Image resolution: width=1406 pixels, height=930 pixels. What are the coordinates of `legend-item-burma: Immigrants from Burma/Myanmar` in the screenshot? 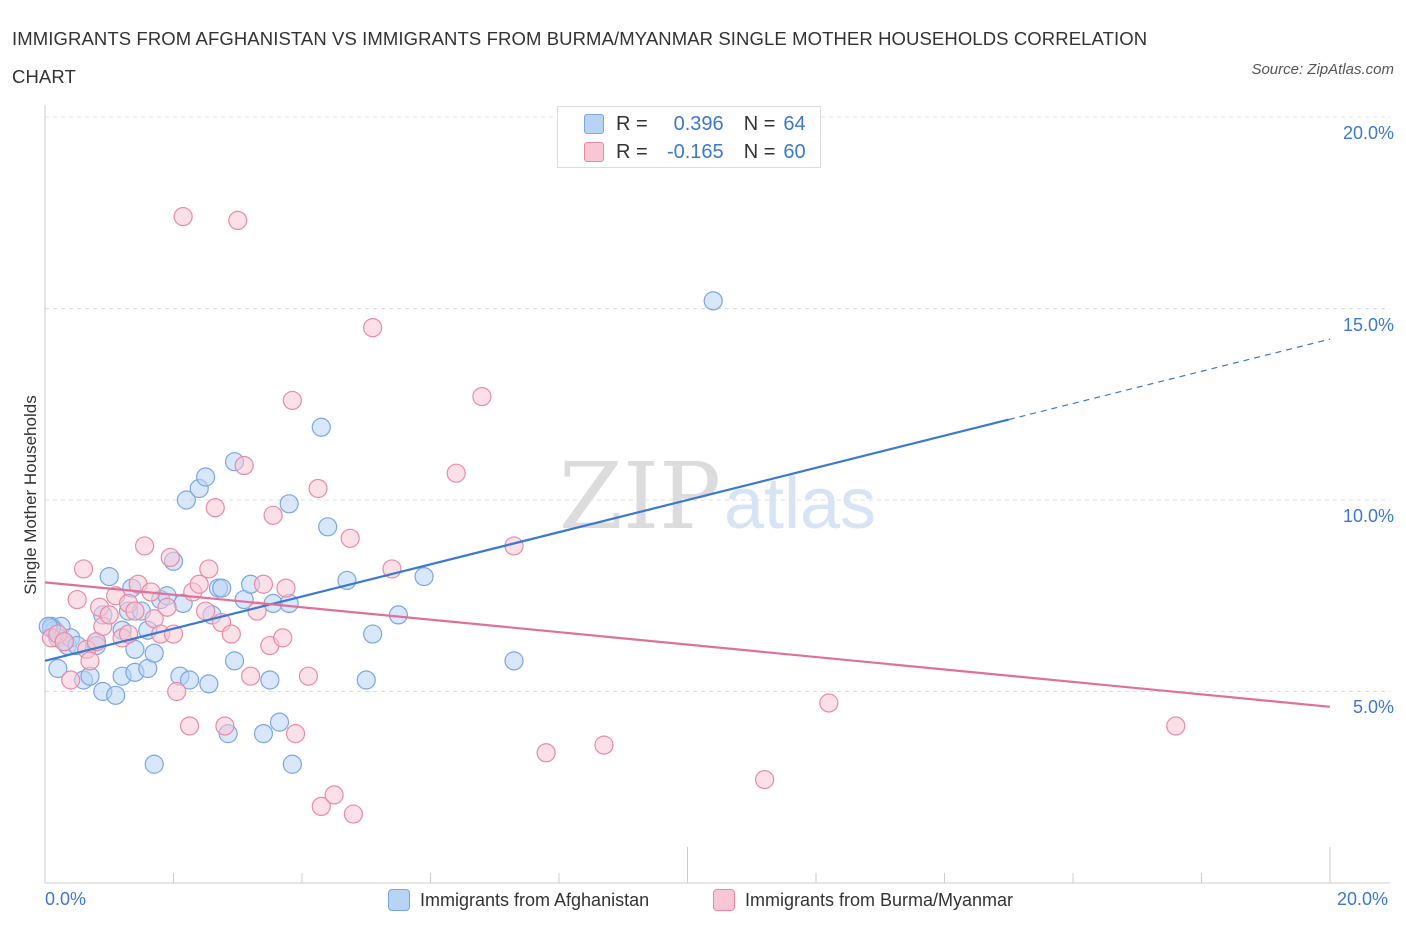 It's located at (863, 900).